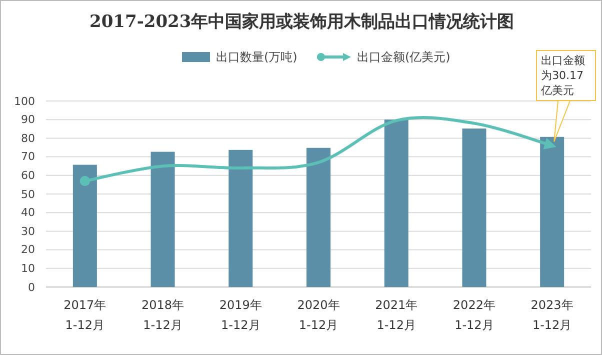  What do you see at coordinates (31, 287) in the screenshot?
I see `y-tick-label: 0` at bounding box center [31, 287].